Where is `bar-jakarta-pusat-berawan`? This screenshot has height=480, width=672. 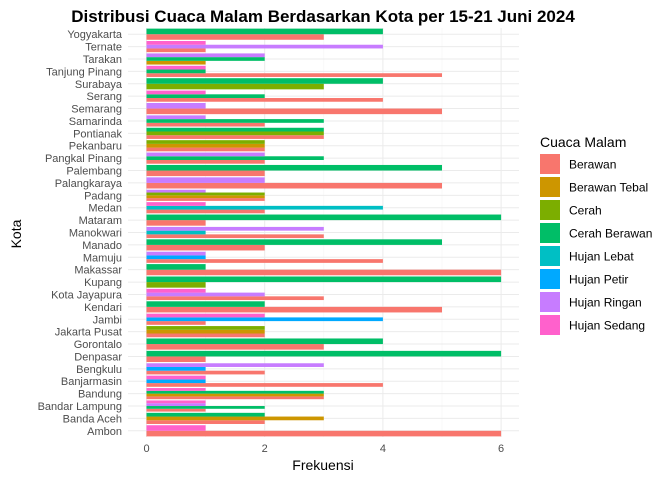 bar-jakarta-pusat-berawan is located at coordinates (205, 335).